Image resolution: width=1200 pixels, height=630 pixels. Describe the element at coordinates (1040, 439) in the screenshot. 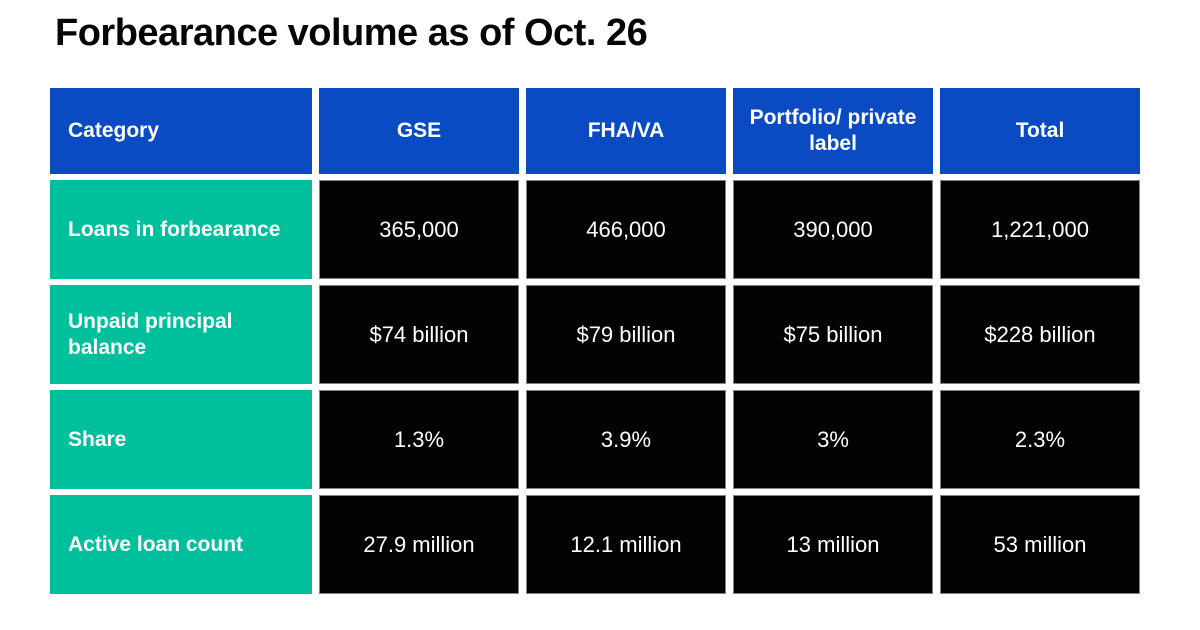

I see `value-share-total: 2.3%` at that location.